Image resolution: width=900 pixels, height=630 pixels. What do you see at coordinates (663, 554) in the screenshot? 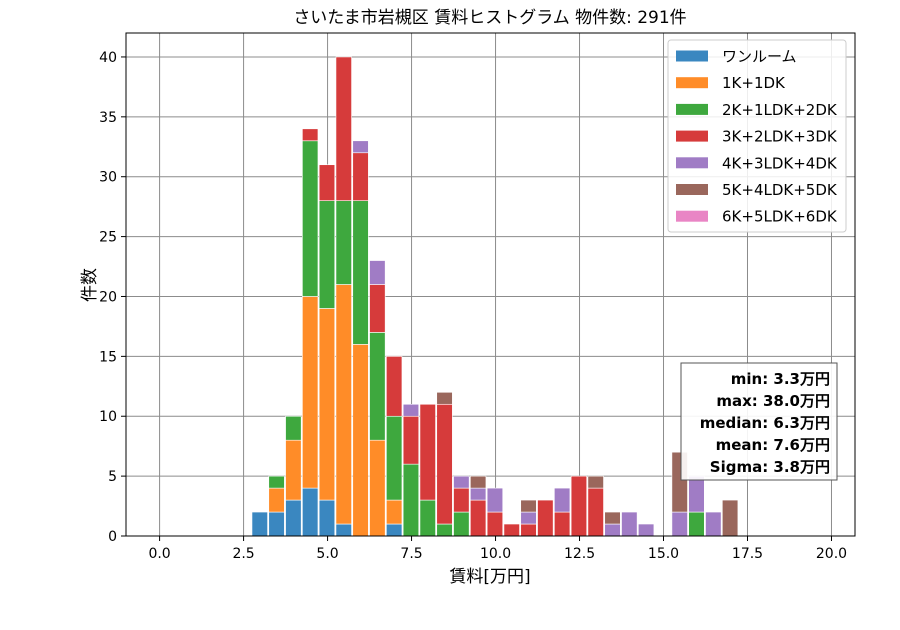
I see `x-tick-label: 15.0` at bounding box center [663, 554].